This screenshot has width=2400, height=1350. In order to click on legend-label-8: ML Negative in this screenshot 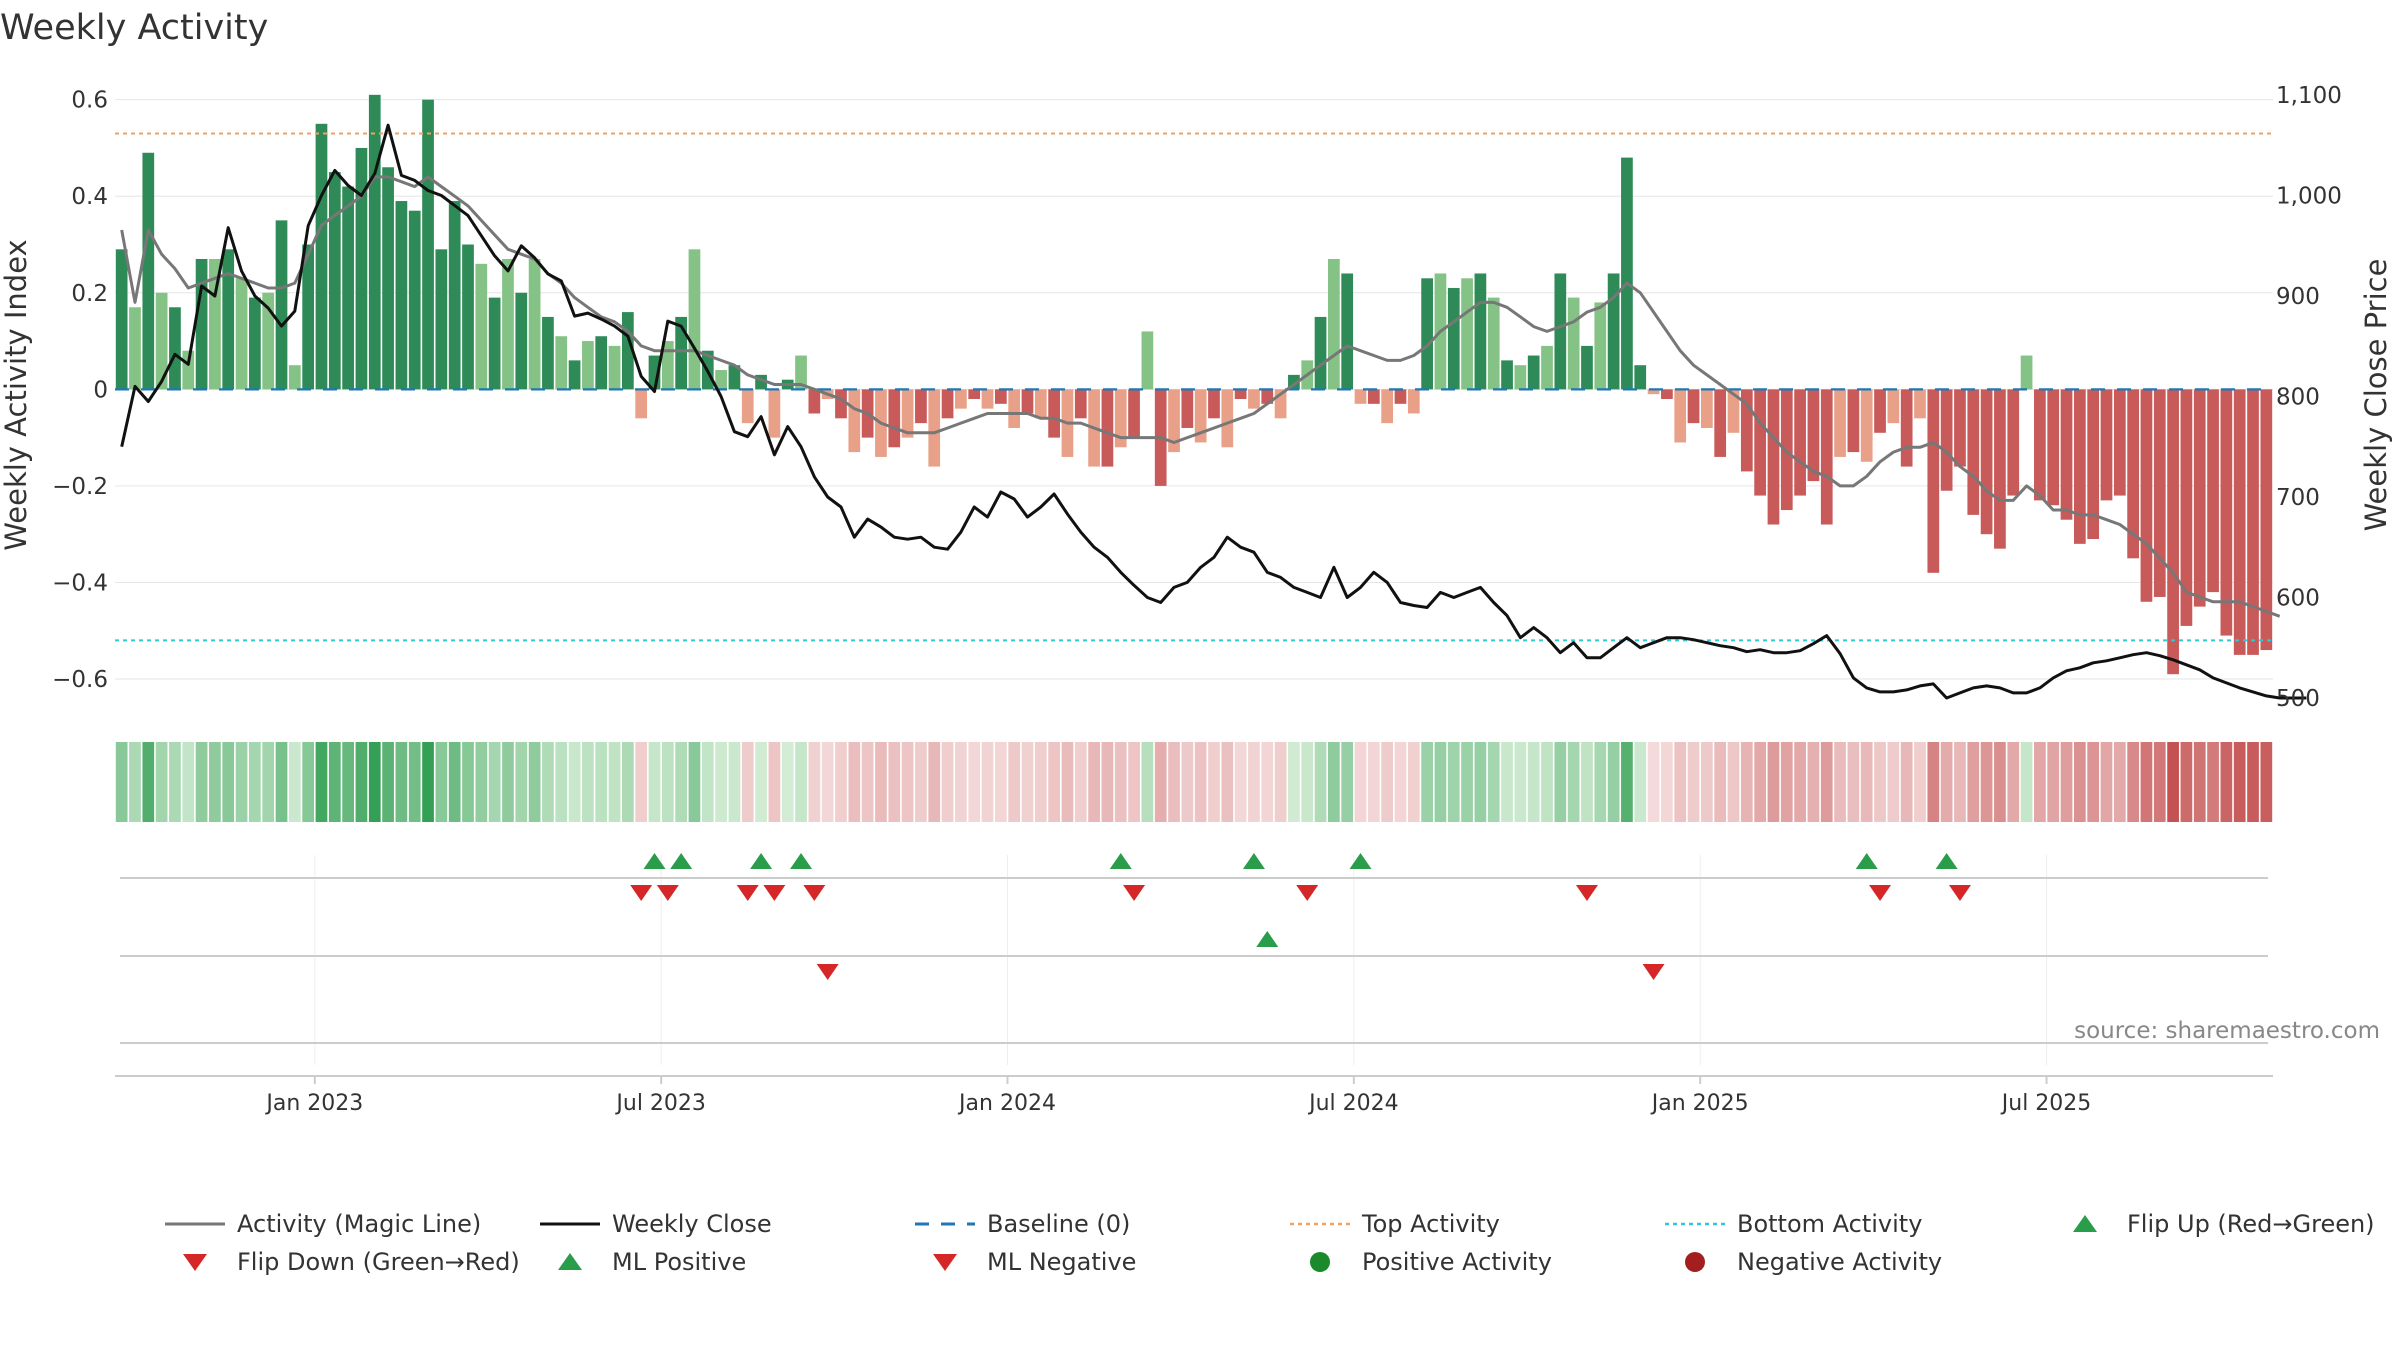, I will do `click(1061, 1262)`.